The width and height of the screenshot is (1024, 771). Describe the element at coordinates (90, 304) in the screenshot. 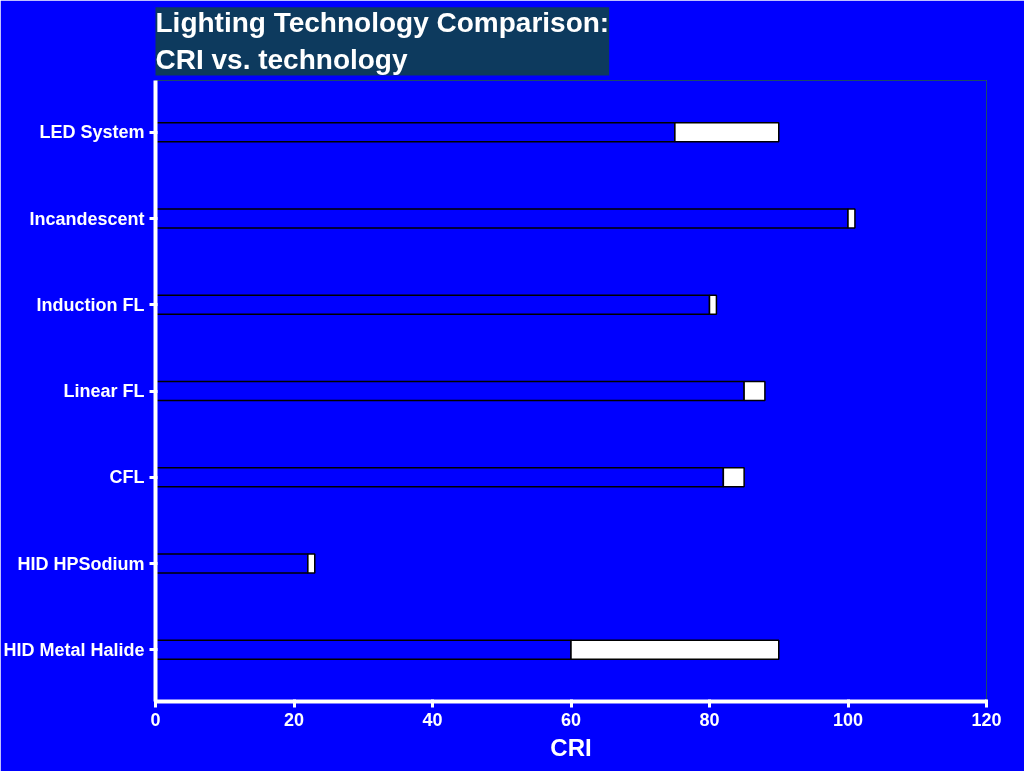

I see `y-tick-label: Induction FL` at that location.